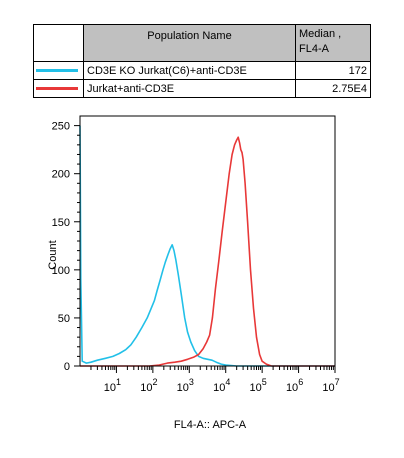 This screenshot has height=458, width=404. Describe the element at coordinates (67, 367) in the screenshot. I see `y-tick-label: 0` at that location.